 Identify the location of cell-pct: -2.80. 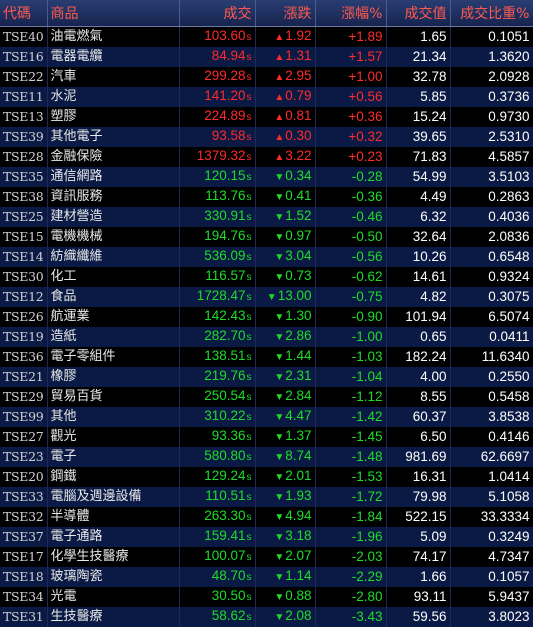
(351, 596).